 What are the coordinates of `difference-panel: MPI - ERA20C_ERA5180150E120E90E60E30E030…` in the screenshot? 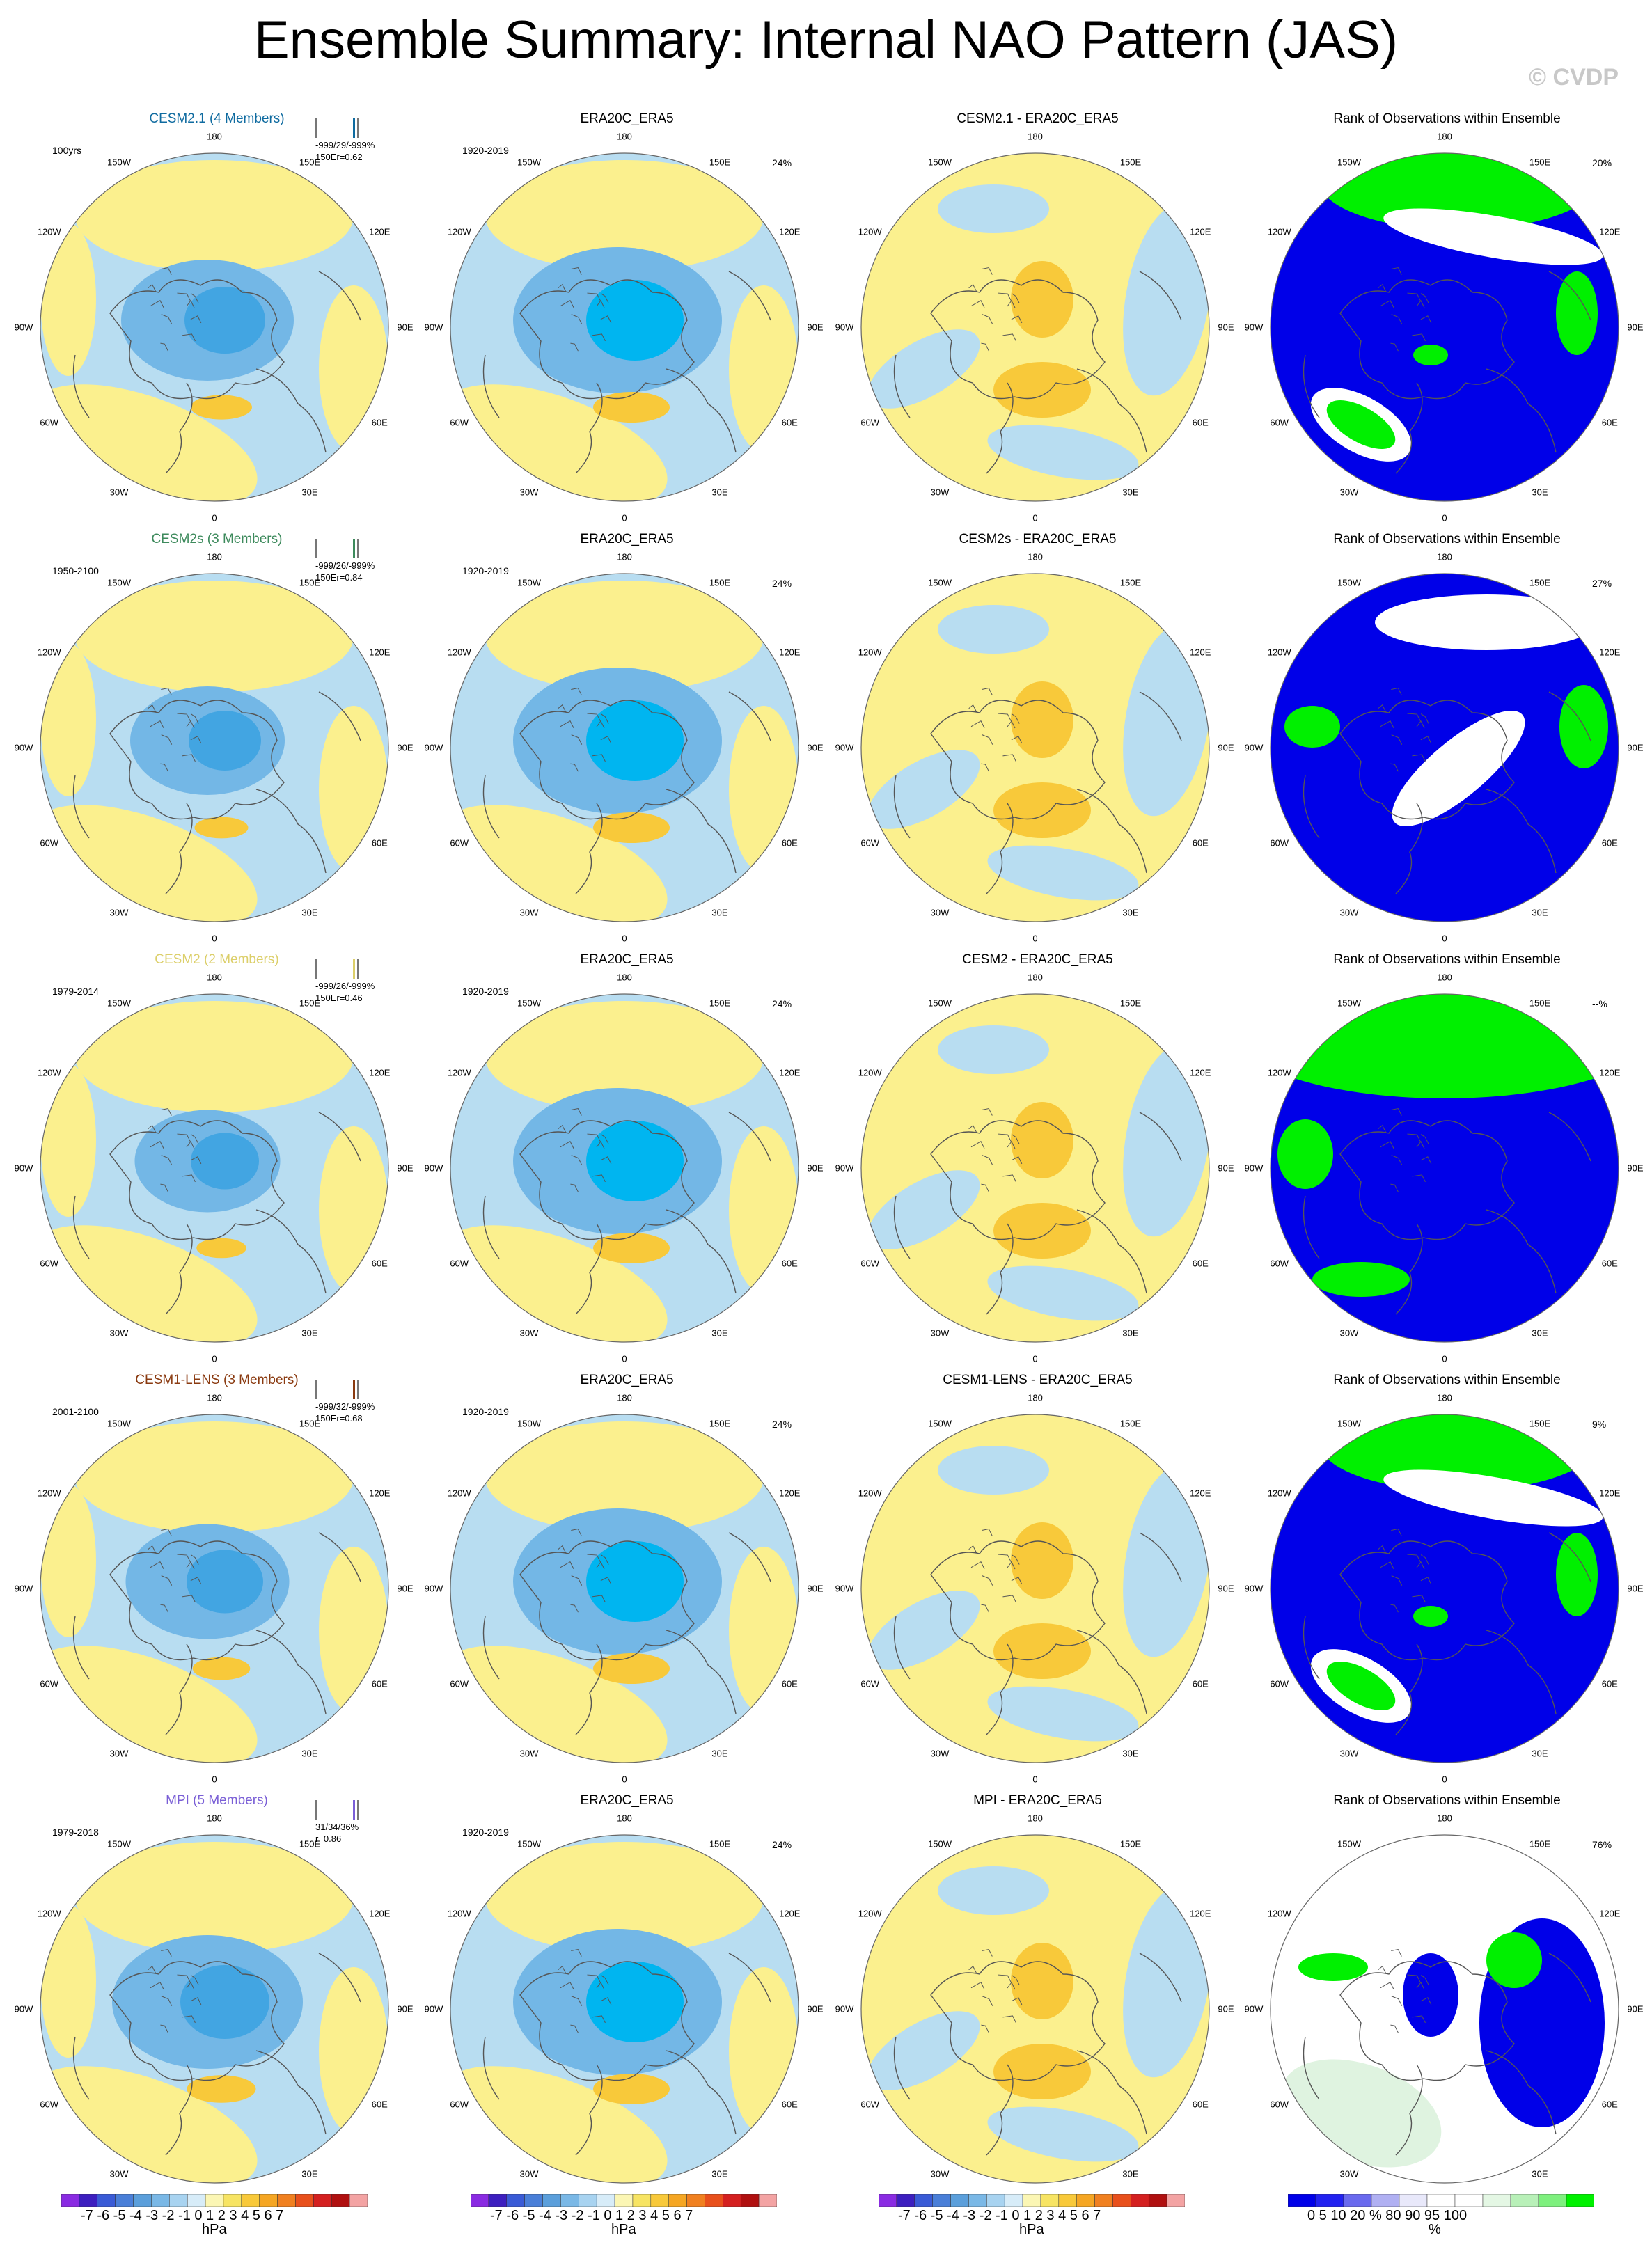 It's located at (1037, 2002).